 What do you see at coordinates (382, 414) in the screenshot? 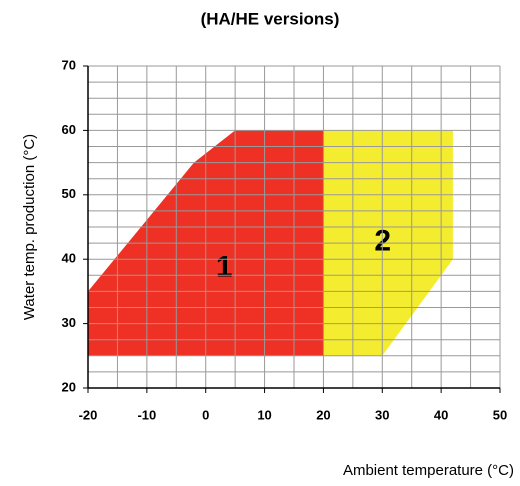
I see `x-tick-label: 30` at bounding box center [382, 414].